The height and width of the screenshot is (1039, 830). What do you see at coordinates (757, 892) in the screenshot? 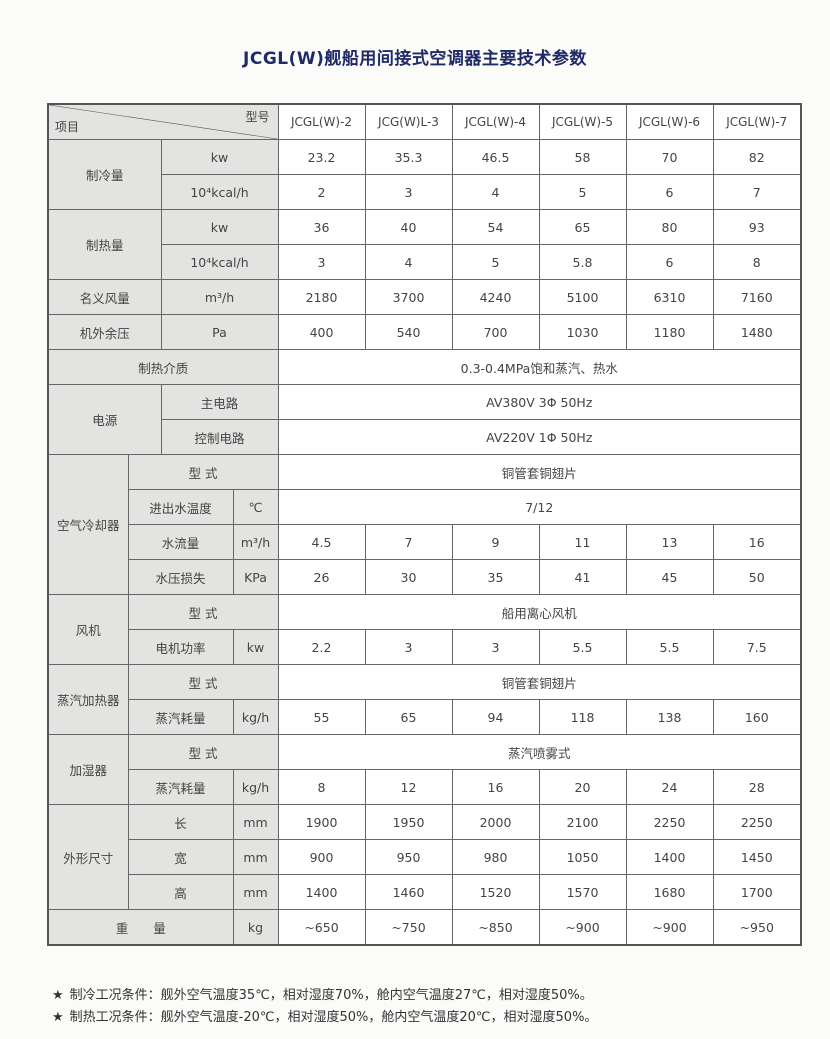
I see `data-cell: 1700` at bounding box center [757, 892].